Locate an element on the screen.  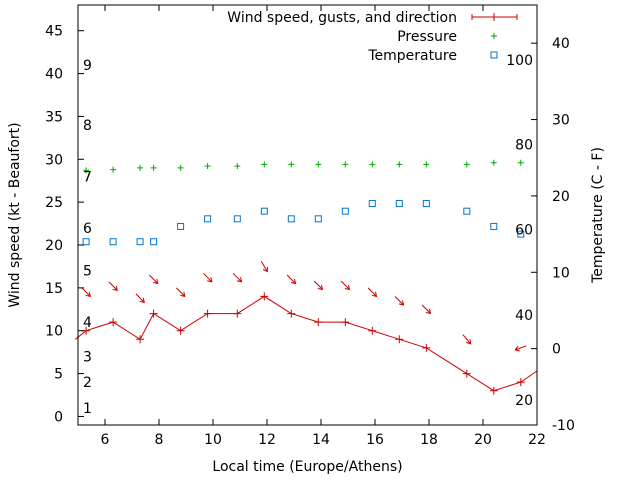
legend-label-wind: Wind speed, gusts, and direction is located at coordinates (342, 18).